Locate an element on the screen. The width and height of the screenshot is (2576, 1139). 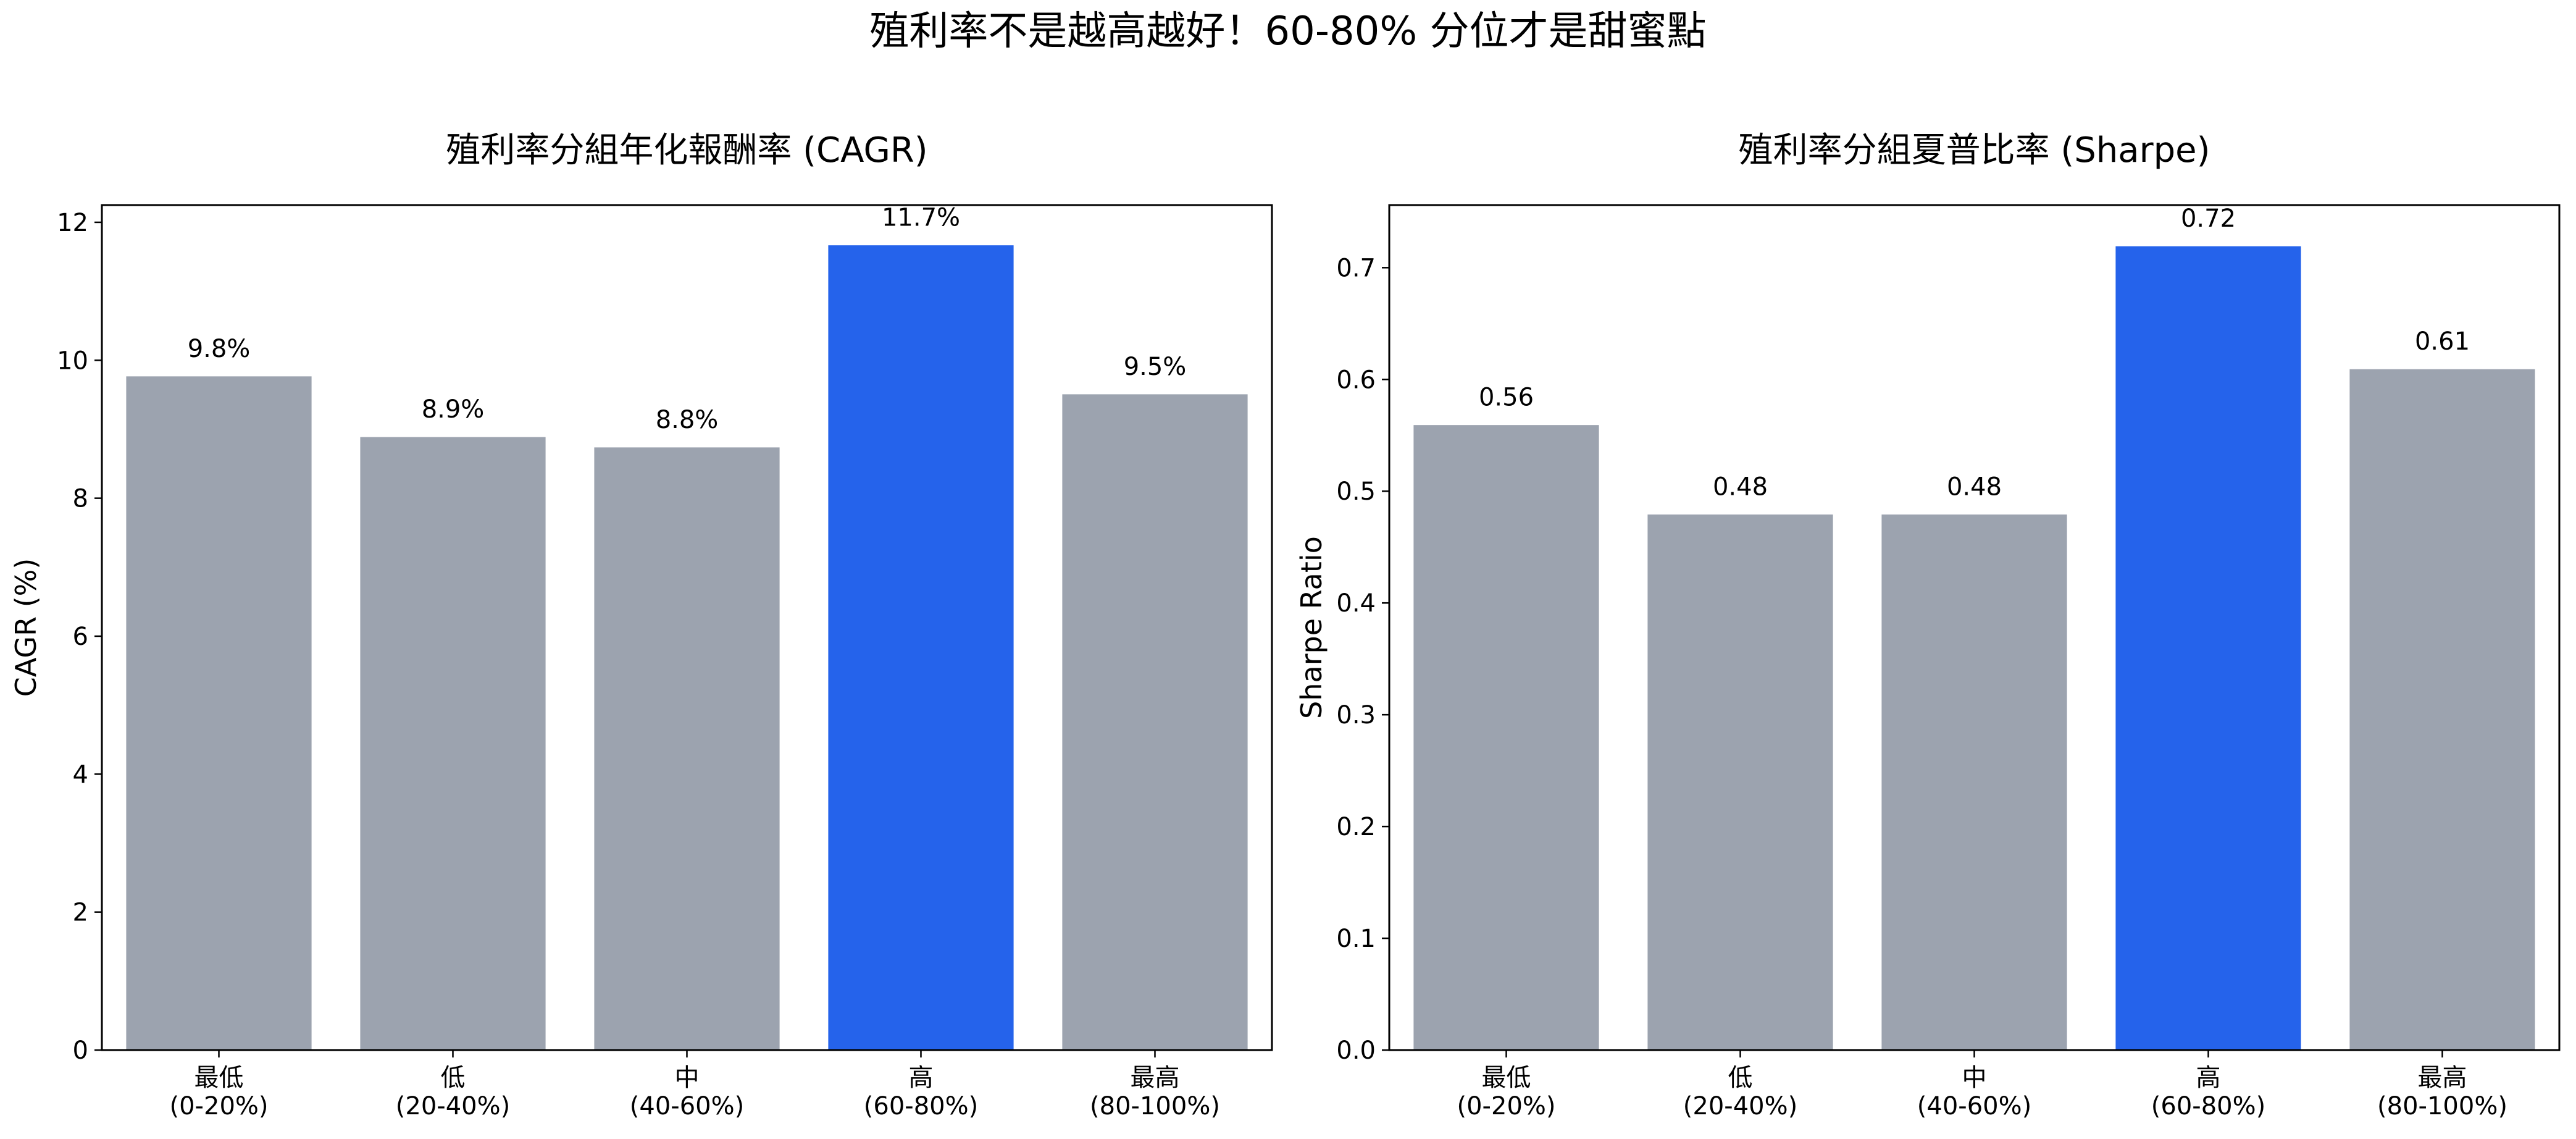
y-tick-label: 12 is located at coordinates (72, 223).